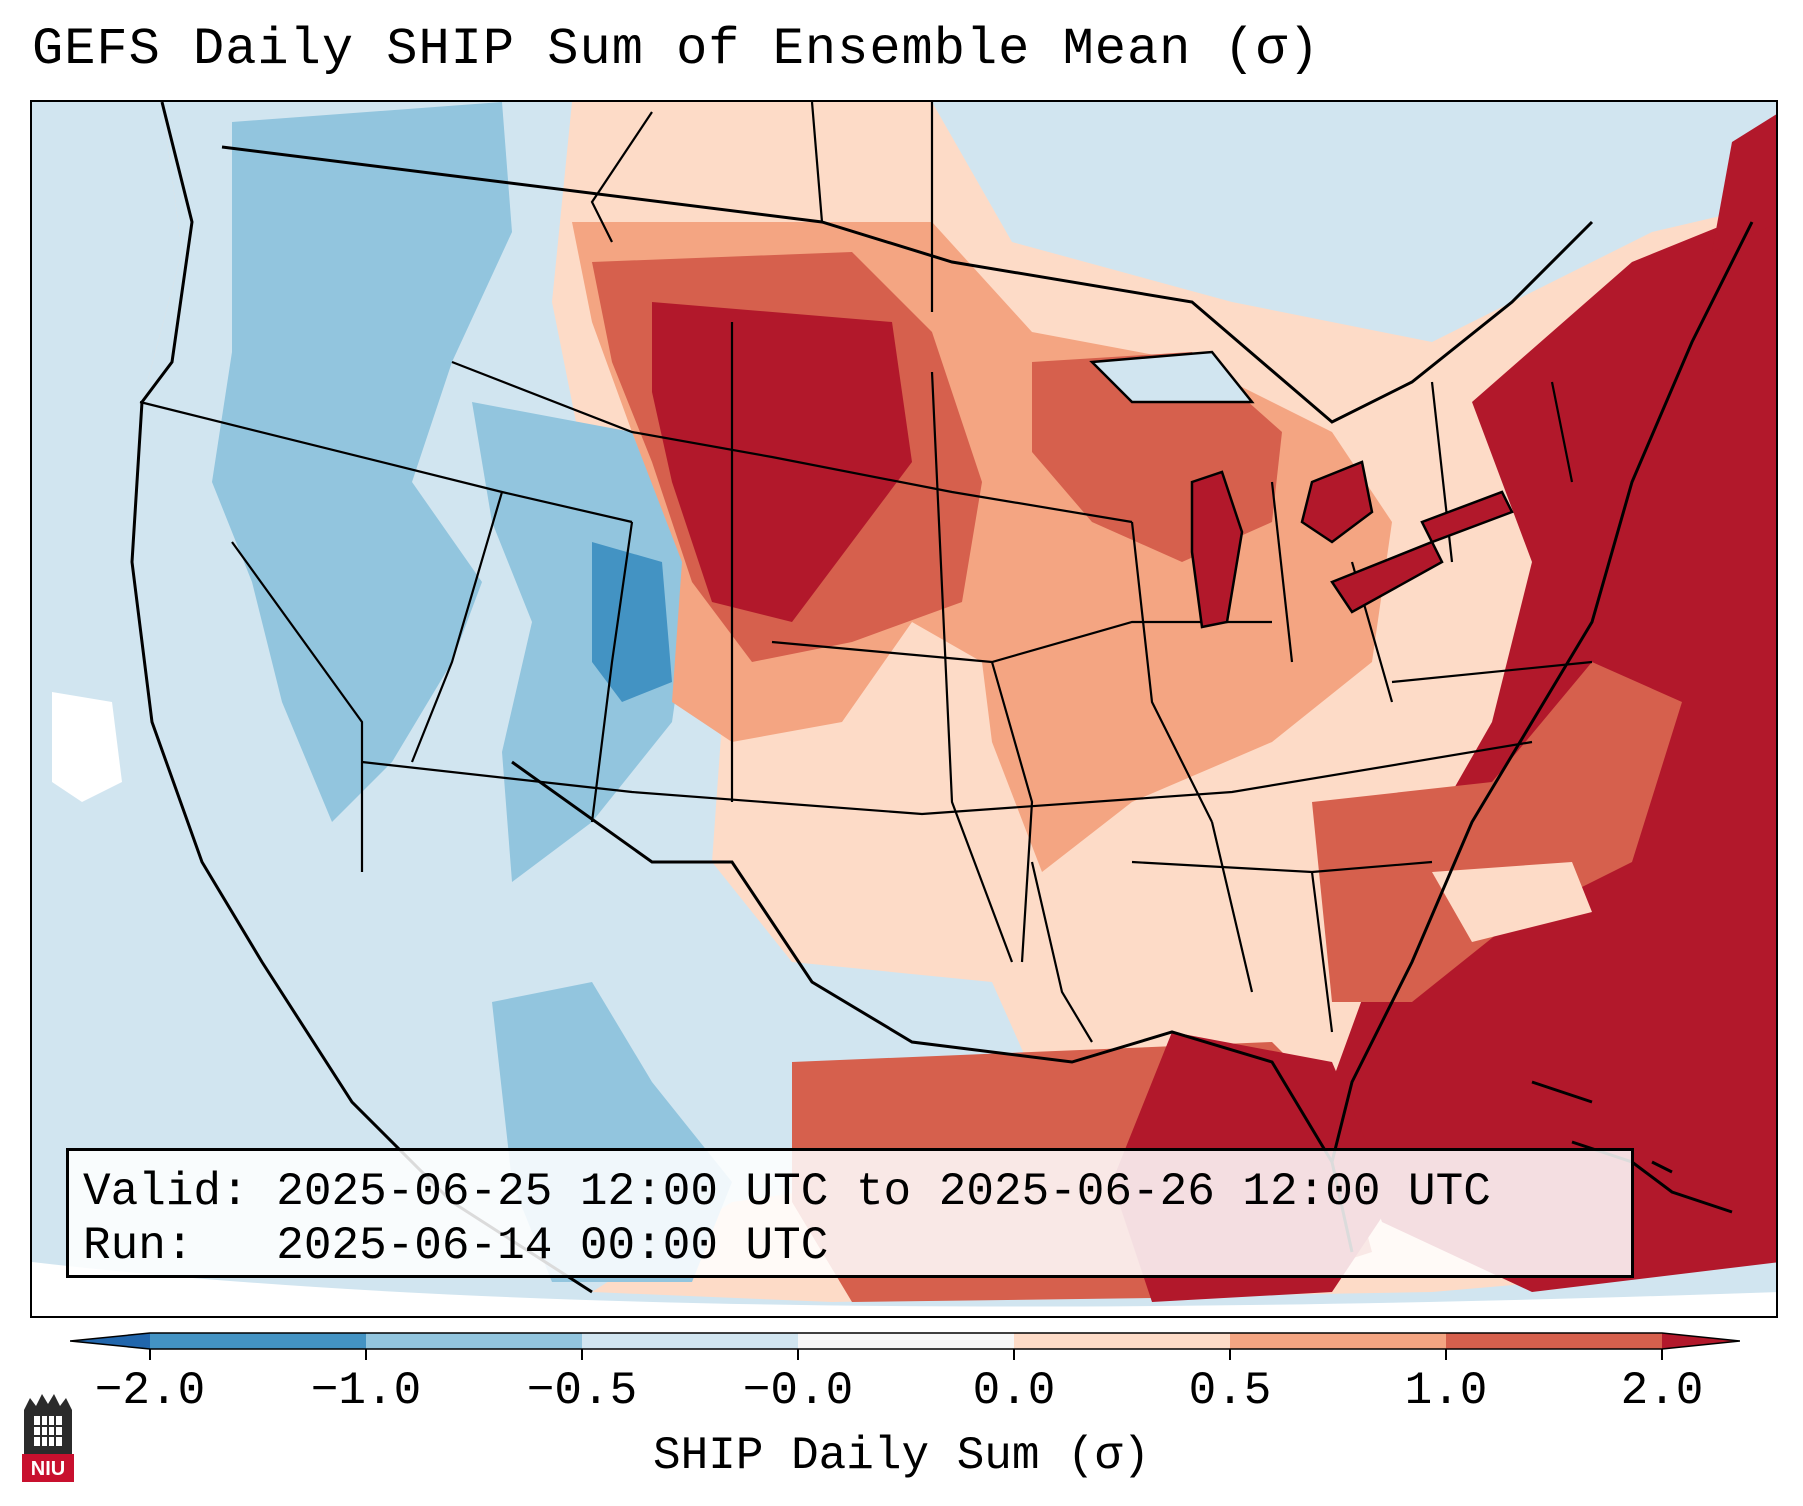  I want to click on colorbar-tick-label: 1.0, so click(1446, 1391).